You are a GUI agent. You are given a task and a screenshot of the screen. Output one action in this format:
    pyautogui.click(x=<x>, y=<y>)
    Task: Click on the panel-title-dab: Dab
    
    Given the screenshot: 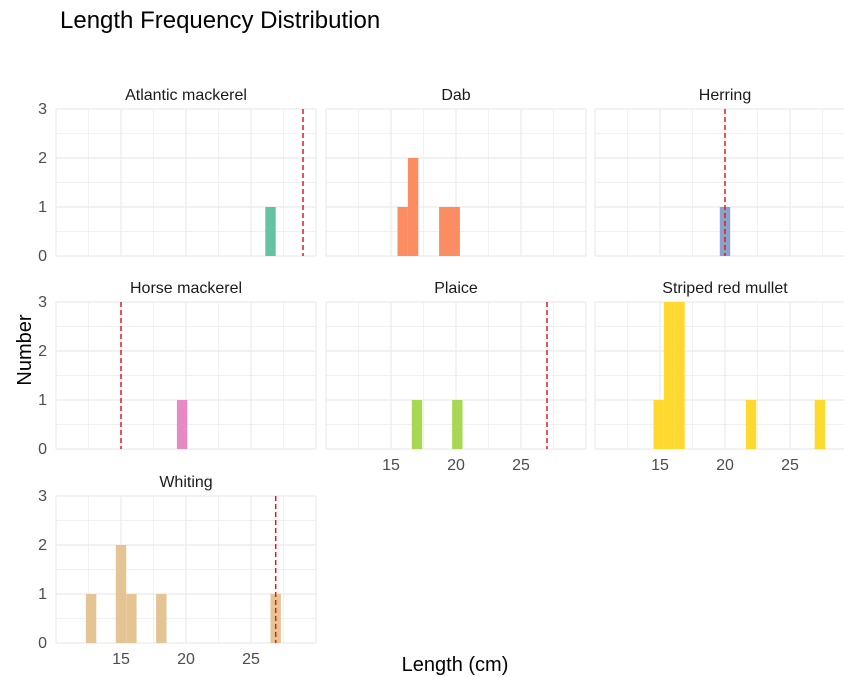 What is the action you would take?
    pyautogui.click(x=455, y=95)
    